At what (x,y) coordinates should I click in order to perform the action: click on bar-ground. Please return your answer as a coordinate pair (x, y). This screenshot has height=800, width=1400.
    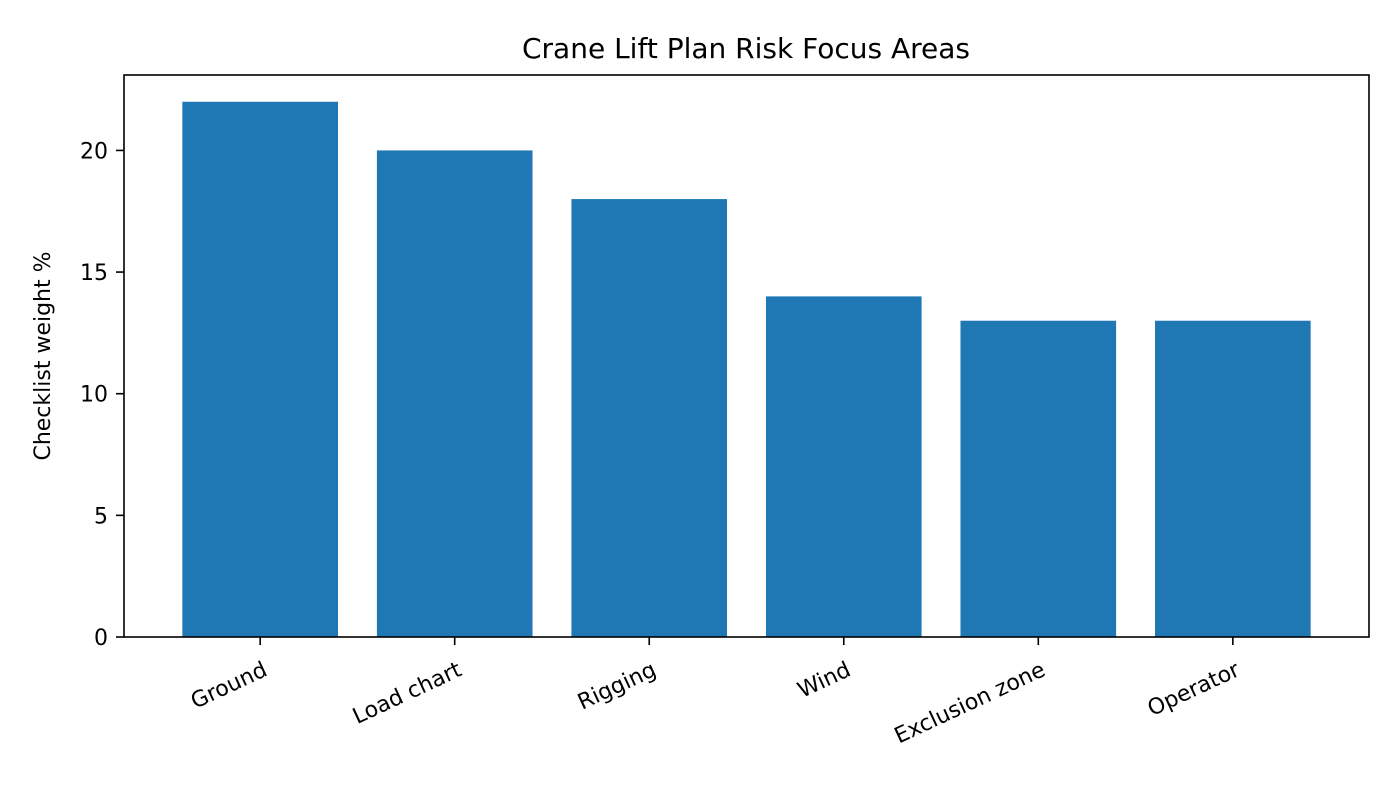
    Looking at the image, I should click on (260, 369).